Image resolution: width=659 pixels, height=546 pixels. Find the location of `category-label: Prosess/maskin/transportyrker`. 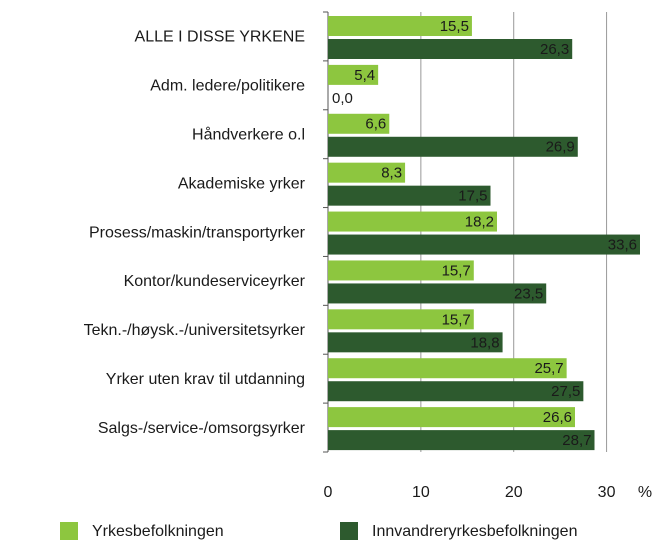

category-label: Prosess/maskin/transportyrker is located at coordinates (197, 232).